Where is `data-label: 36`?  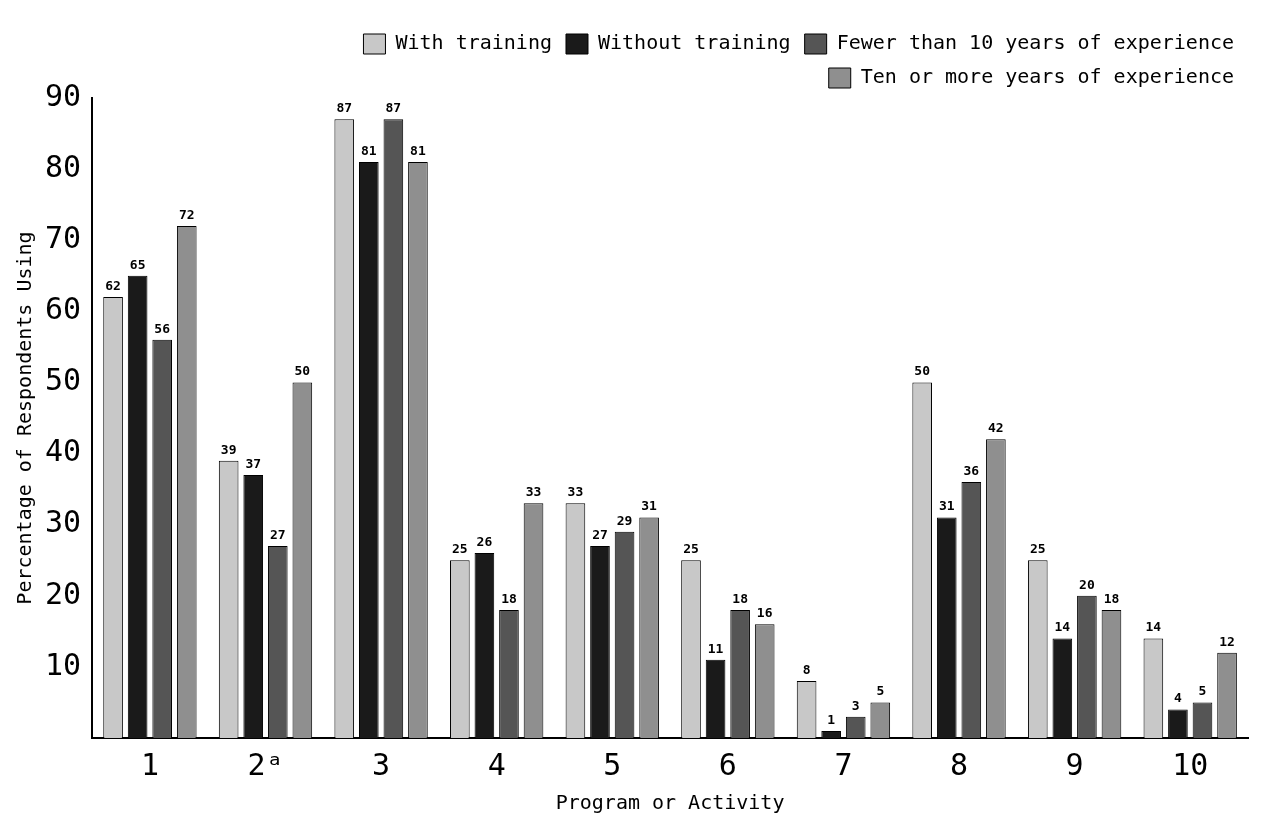
data-label: 36 is located at coordinates (971, 470).